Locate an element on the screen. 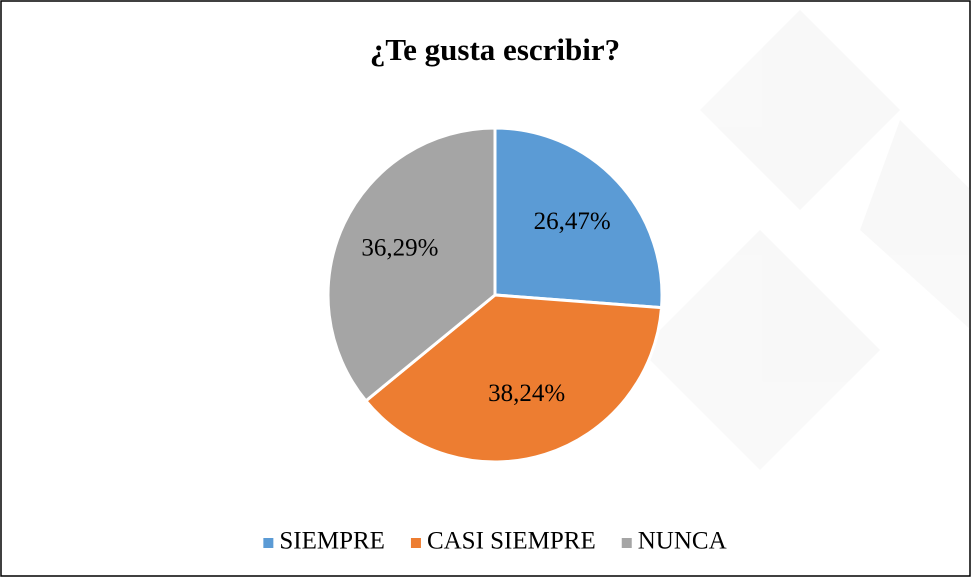 The width and height of the screenshot is (971, 577). data-label: 38,24% is located at coordinates (526, 393).